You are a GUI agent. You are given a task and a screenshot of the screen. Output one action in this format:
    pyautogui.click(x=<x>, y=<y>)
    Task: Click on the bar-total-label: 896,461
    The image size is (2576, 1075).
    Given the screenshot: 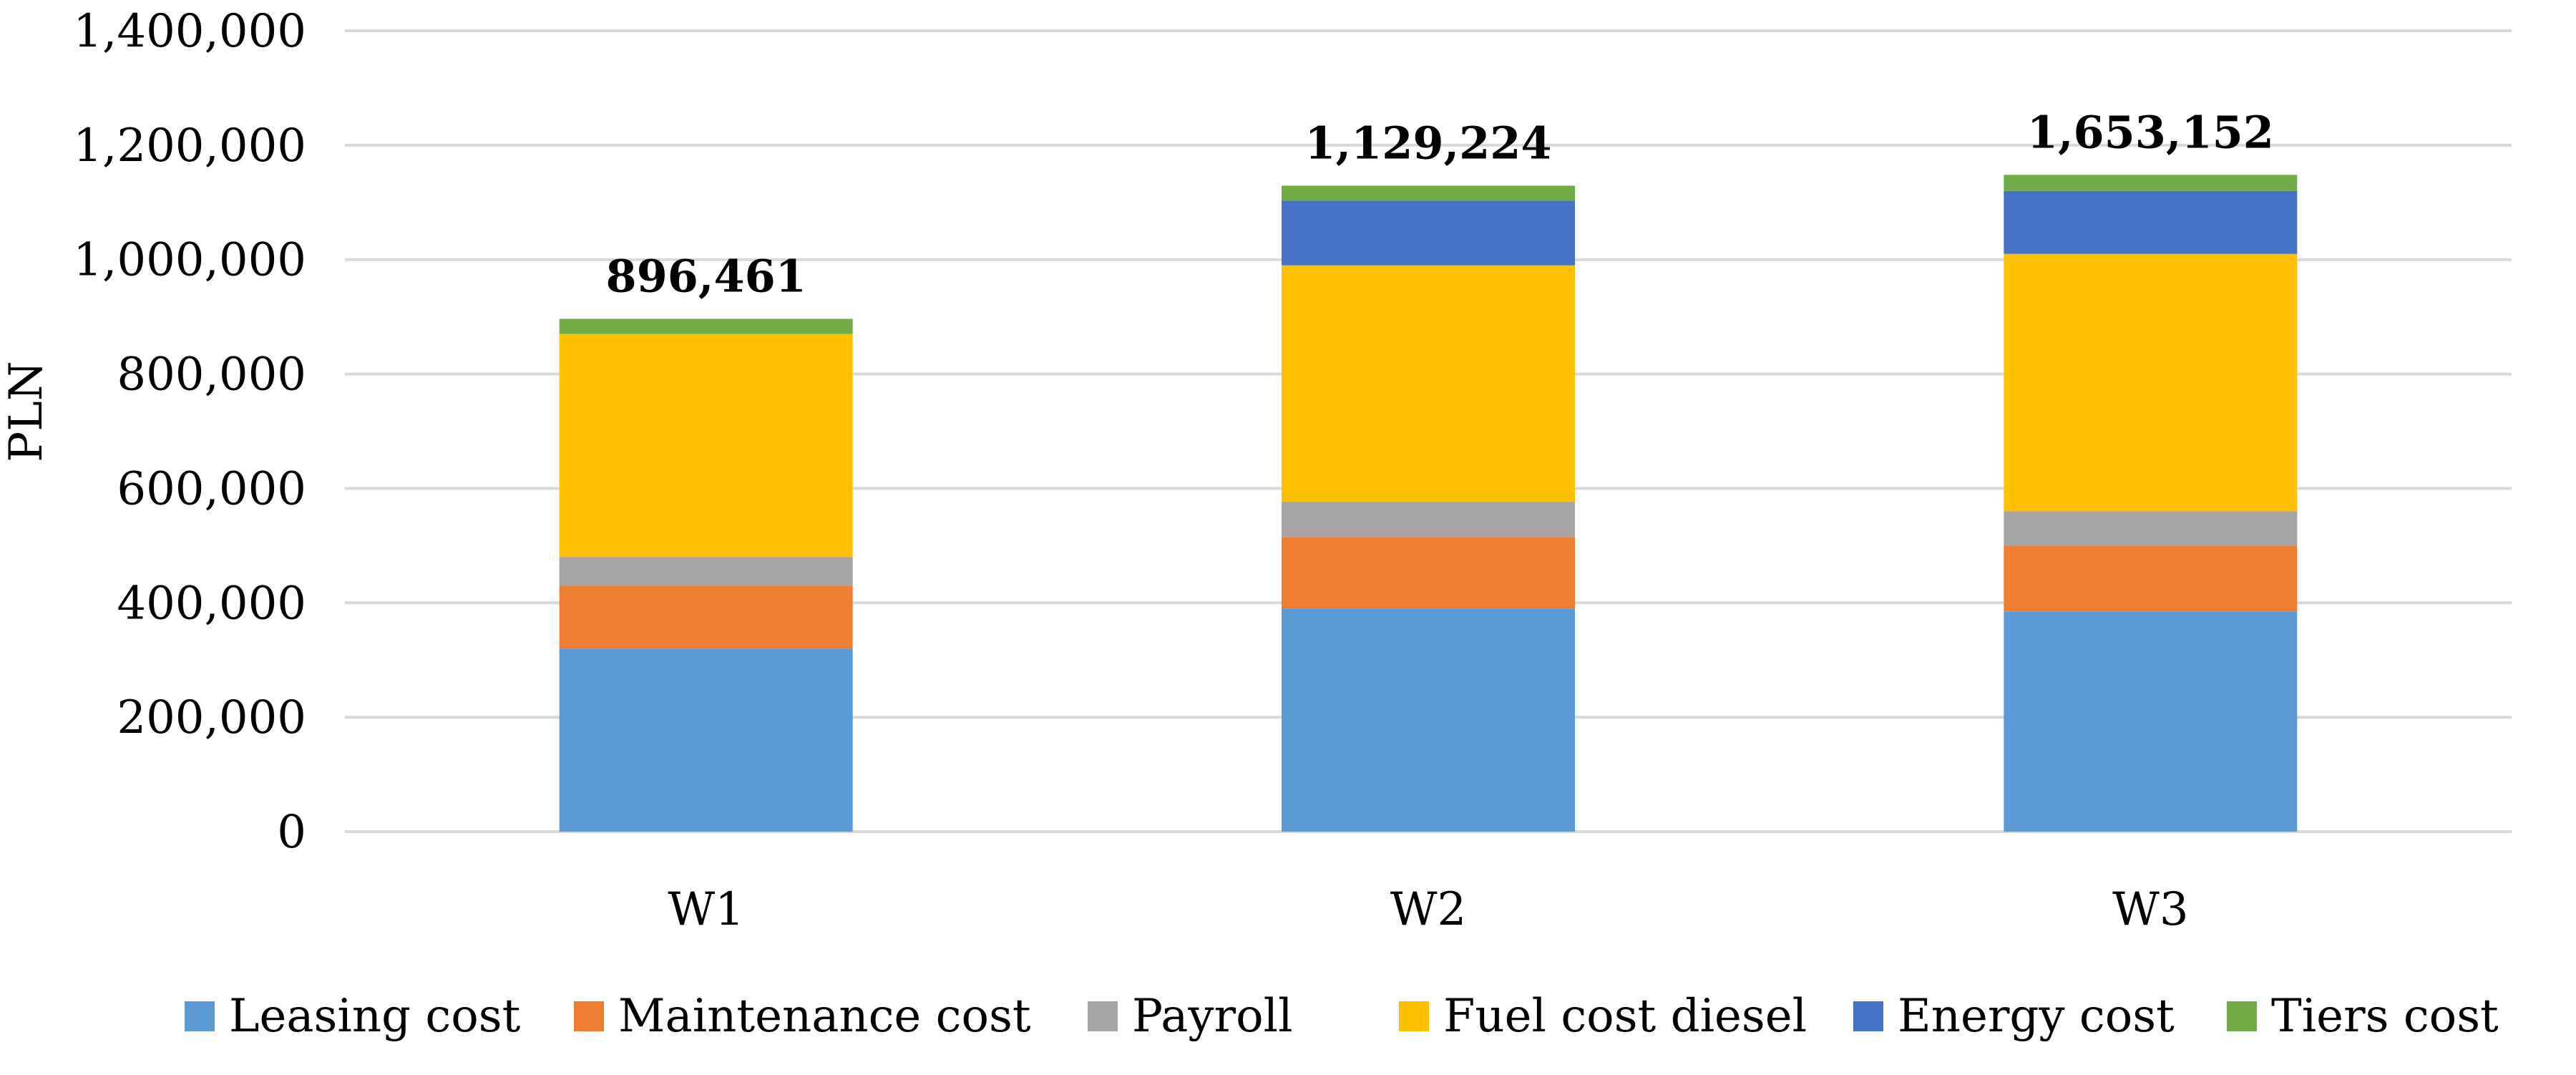 What is the action you would take?
    pyautogui.click(x=705, y=276)
    